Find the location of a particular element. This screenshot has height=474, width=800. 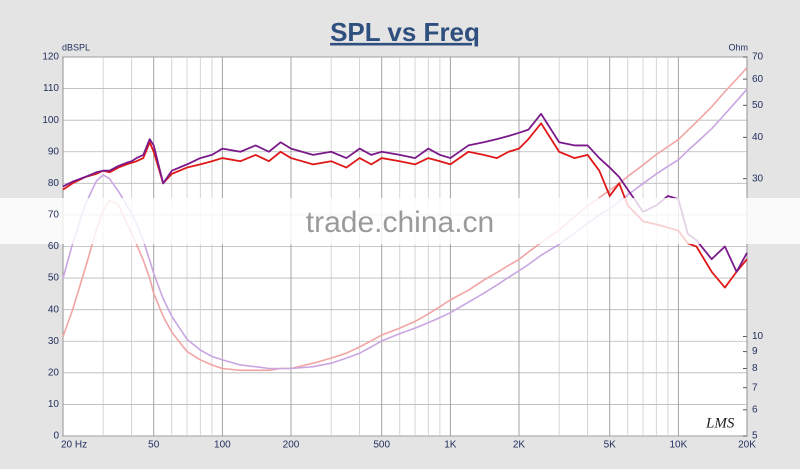

y-tick-label: 30 is located at coordinates (54, 341).